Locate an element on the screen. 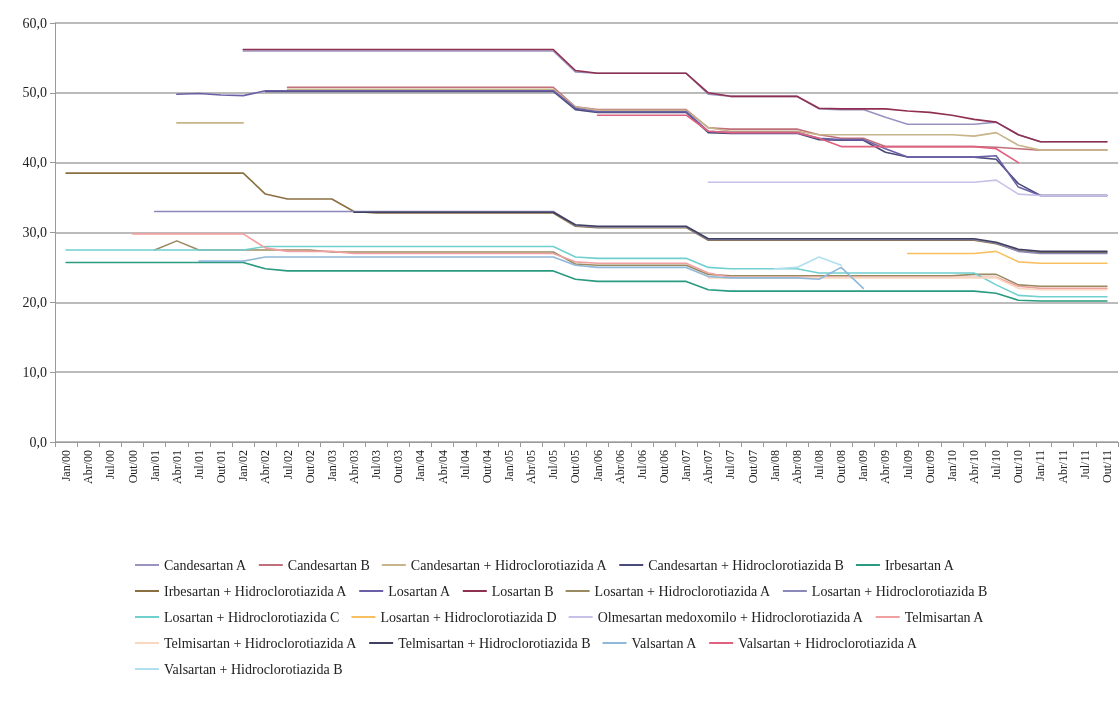 Image resolution: width=1120 pixels, height=702 pixels. x-tick-label: Out/01 is located at coordinates (221, 467).